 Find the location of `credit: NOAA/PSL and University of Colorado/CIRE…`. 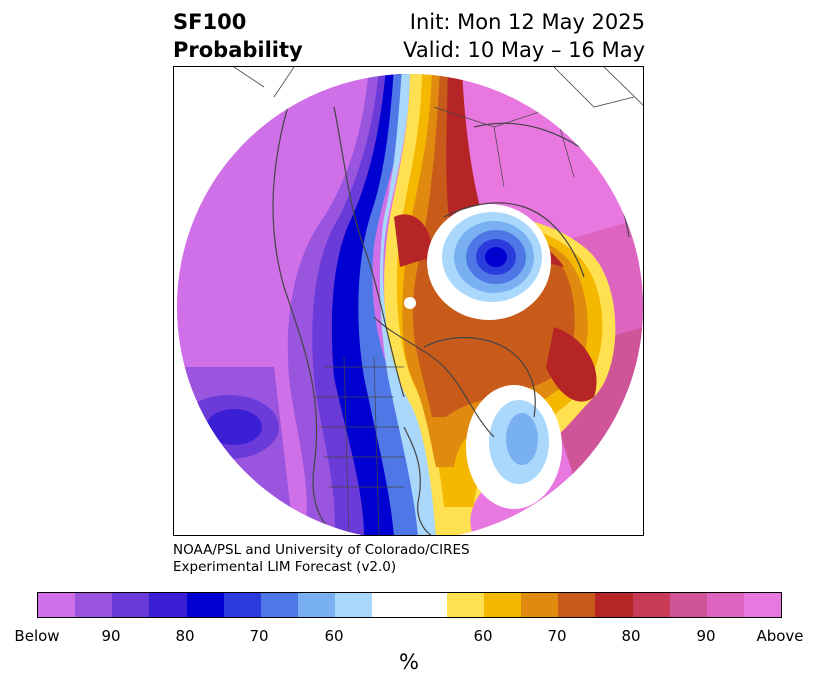

credit: NOAA/PSL and University of Colorado/CIRE… is located at coordinates (321, 559).